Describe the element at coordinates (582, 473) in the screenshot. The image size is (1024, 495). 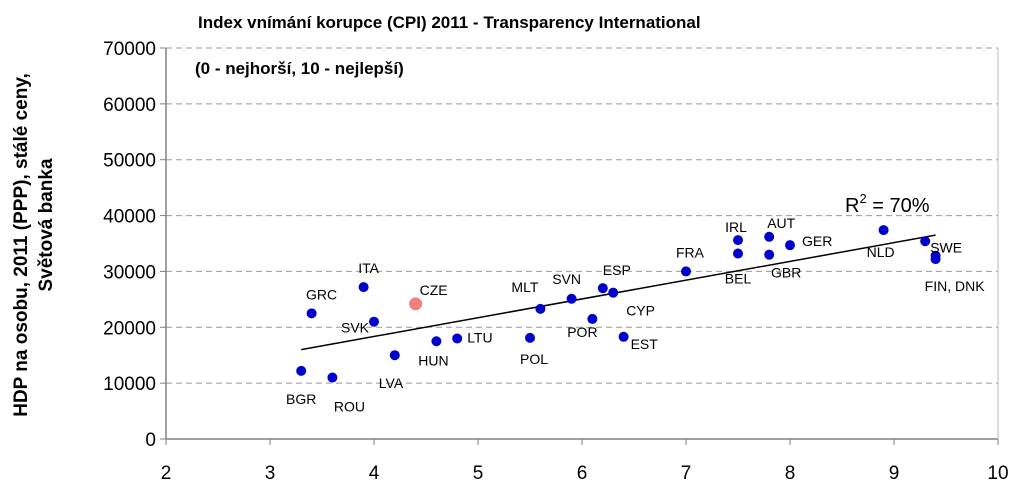
I see `x-tick-label: 6` at that location.